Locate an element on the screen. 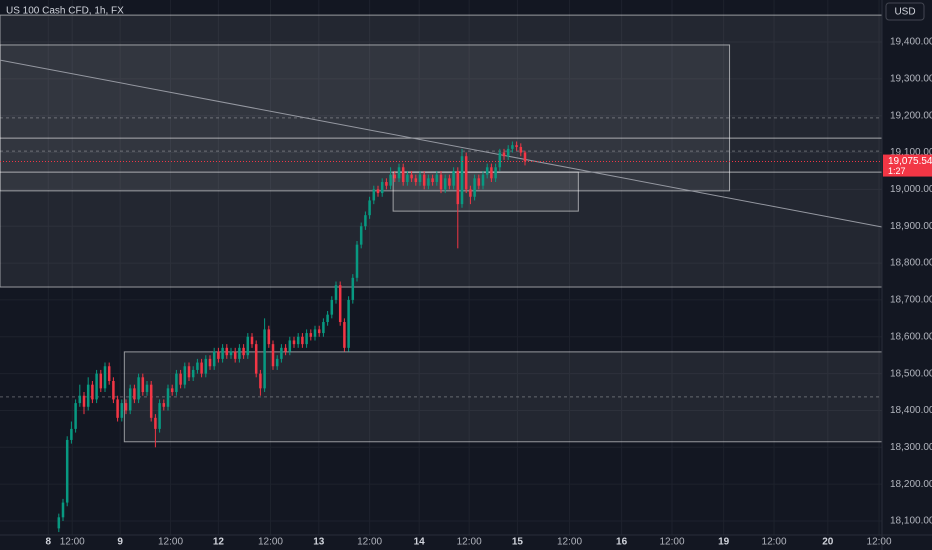  y-tick-label: 19,300.00 is located at coordinates (911, 78).